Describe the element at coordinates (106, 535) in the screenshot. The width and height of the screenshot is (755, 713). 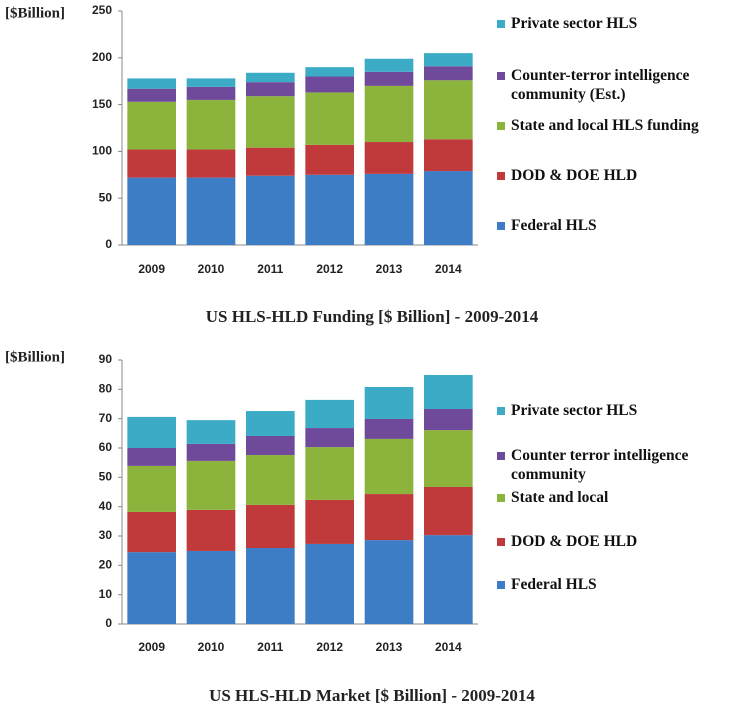
I see `y-tick-label: 30` at that location.